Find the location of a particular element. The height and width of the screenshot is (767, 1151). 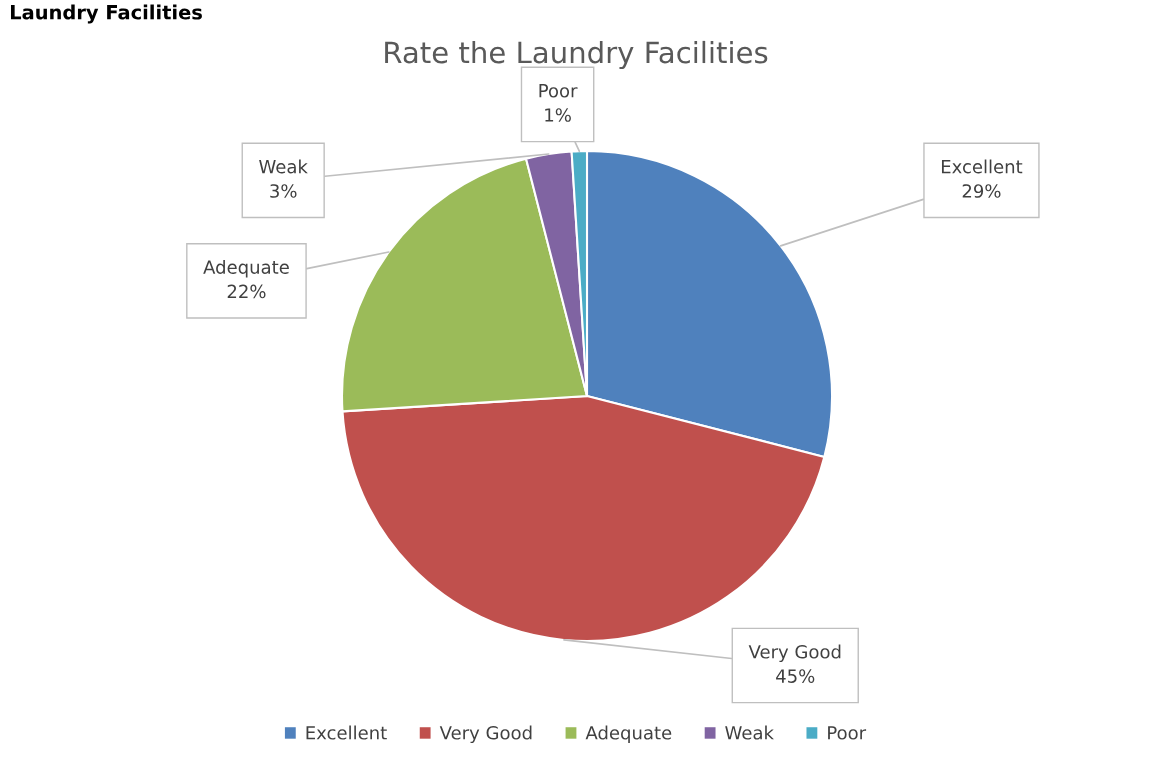

data-label: 45% is located at coordinates (795, 676).